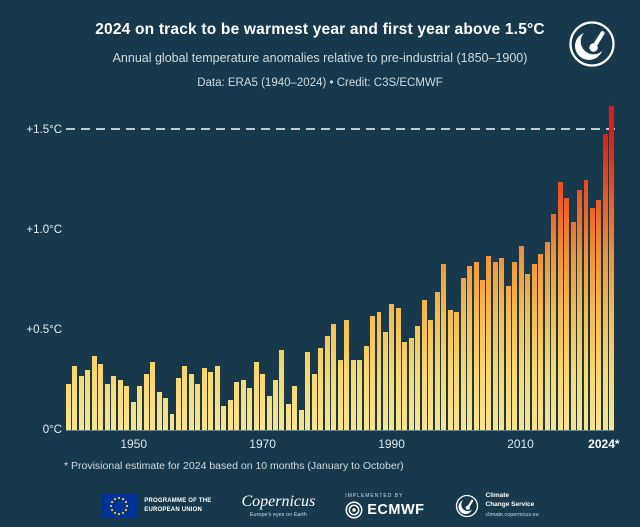 The width and height of the screenshot is (640, 527). Describe the element at coordinates (424, 365) in the screenshot. I see `bar-1995` at that location.